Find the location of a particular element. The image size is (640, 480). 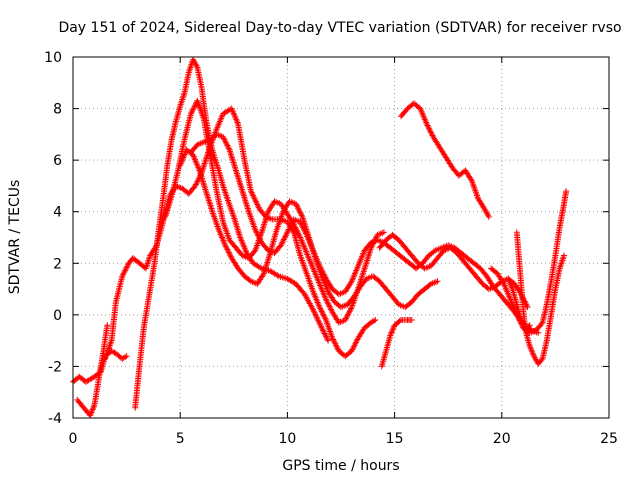

y-tick-label: 2 is located at coordinates (57, 264).